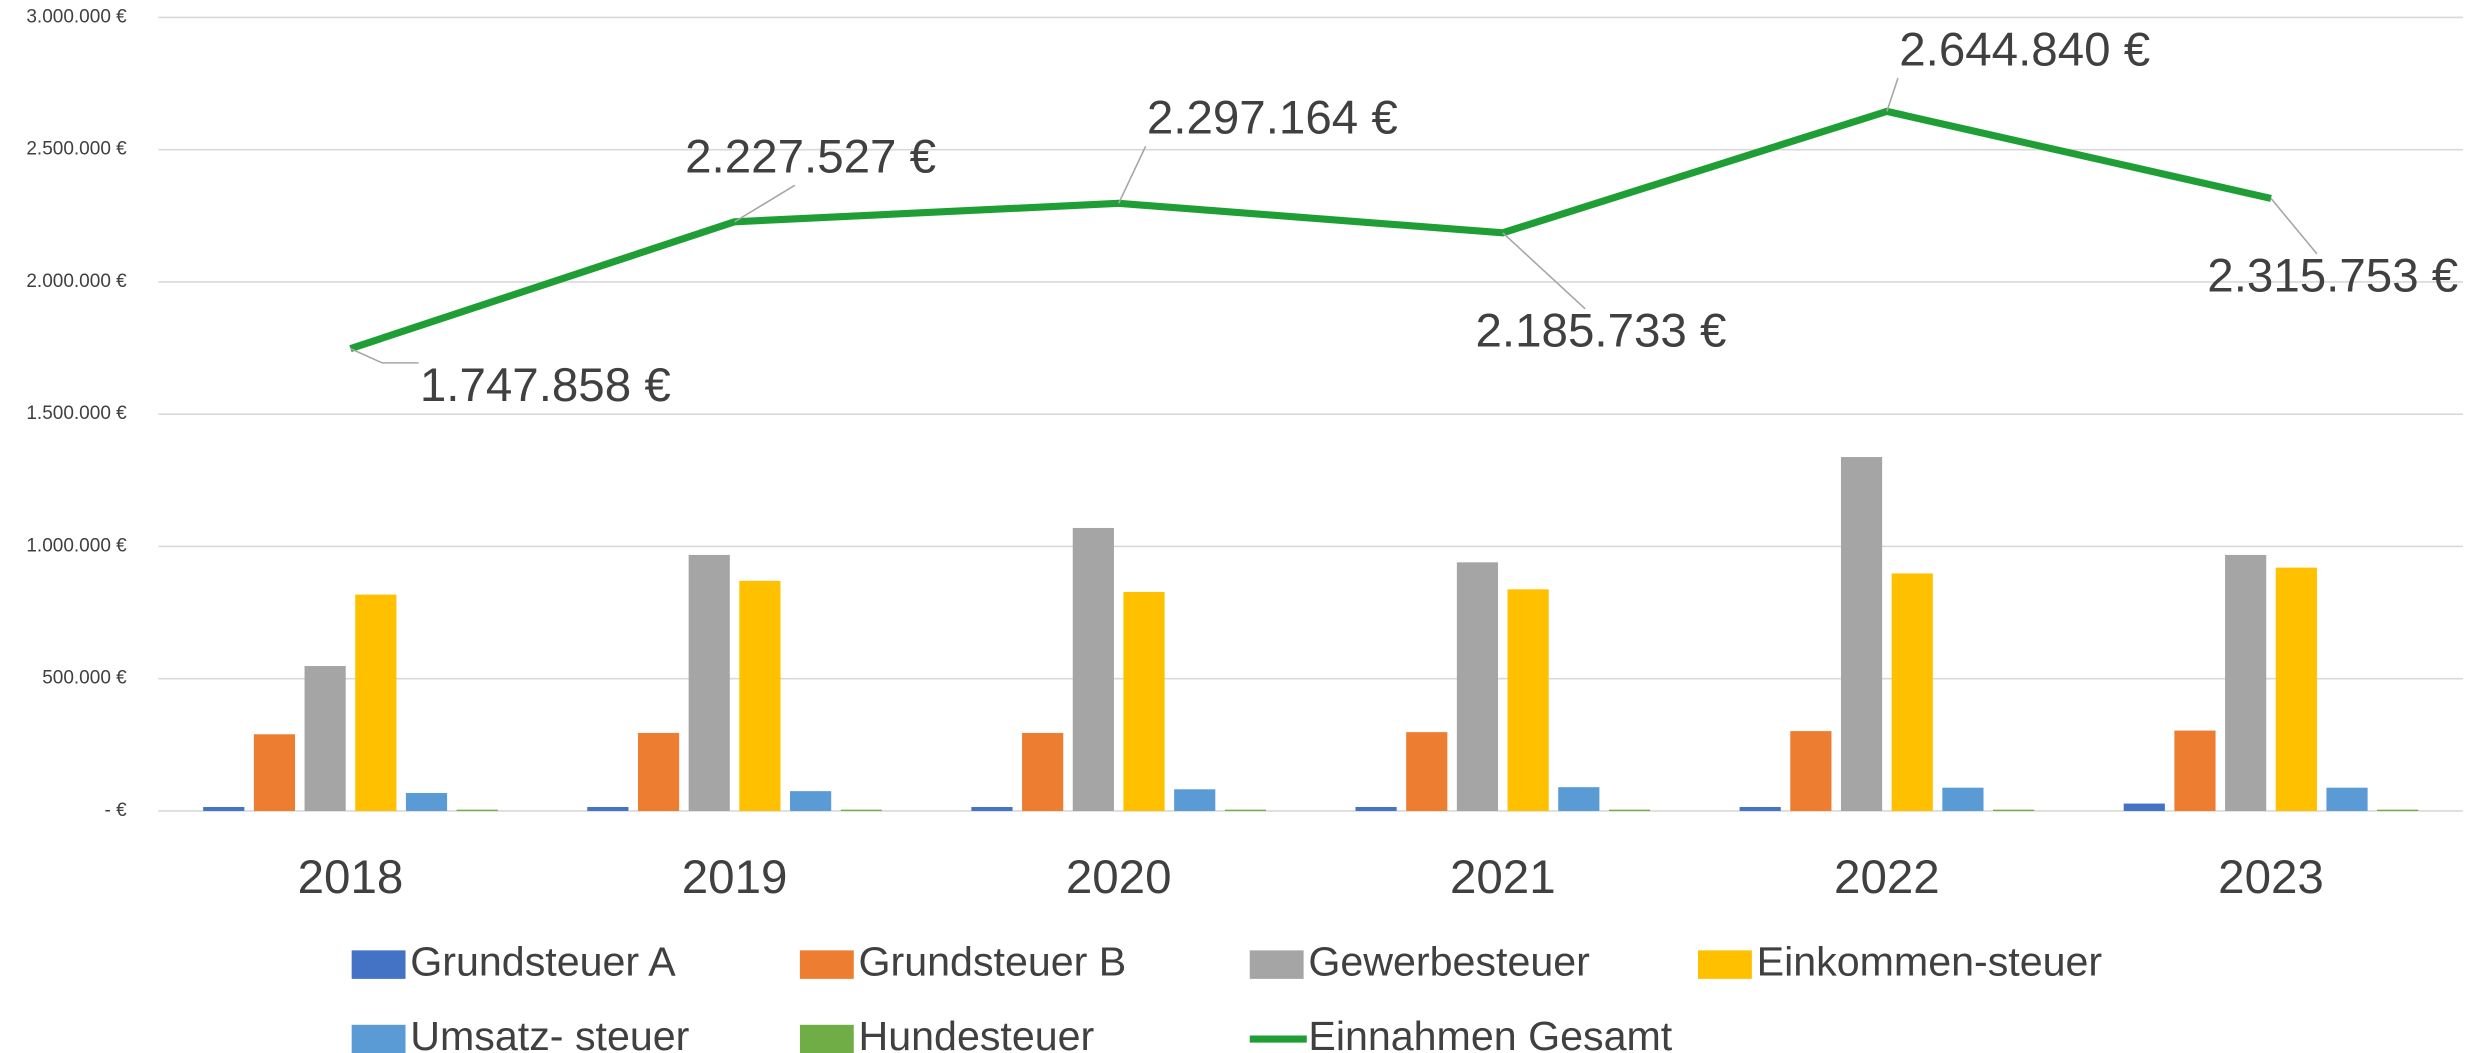 The image size is (2471, 1053). What do you see at coordinates (76, 16) in the screenshot?
I see `y-tick-label: 3.000.000 €` at bounding box center [76, 16].